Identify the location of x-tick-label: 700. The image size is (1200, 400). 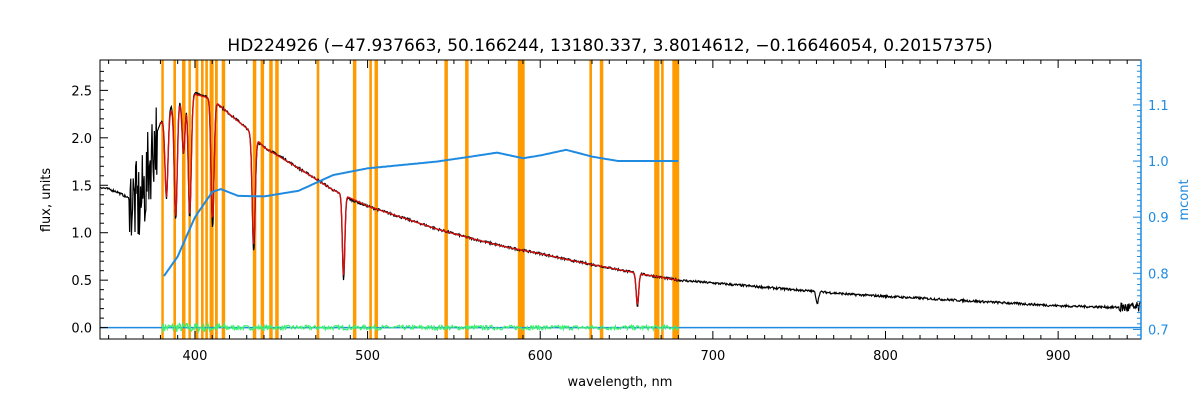
(712, 356).